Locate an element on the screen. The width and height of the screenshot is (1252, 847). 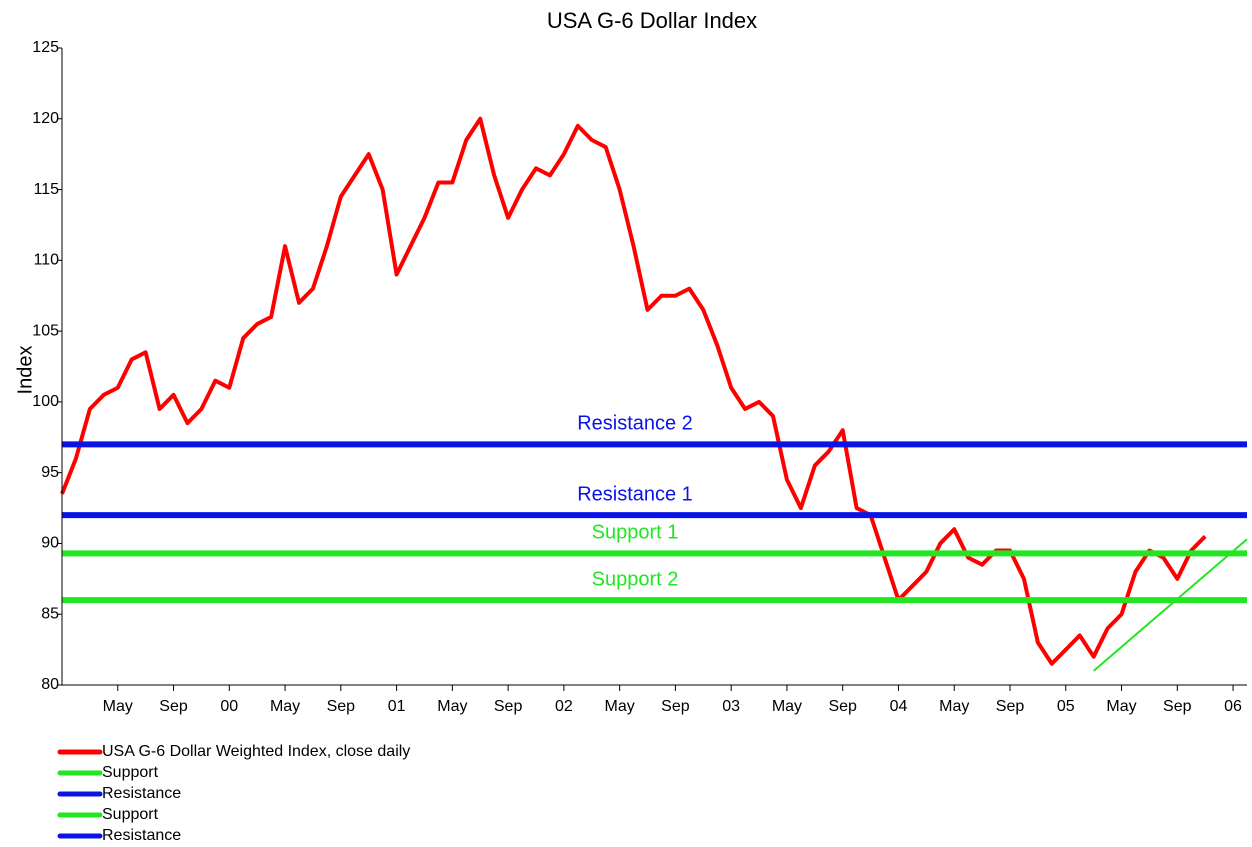
y-tick-label: 125 is located at coordinates (45, 47).